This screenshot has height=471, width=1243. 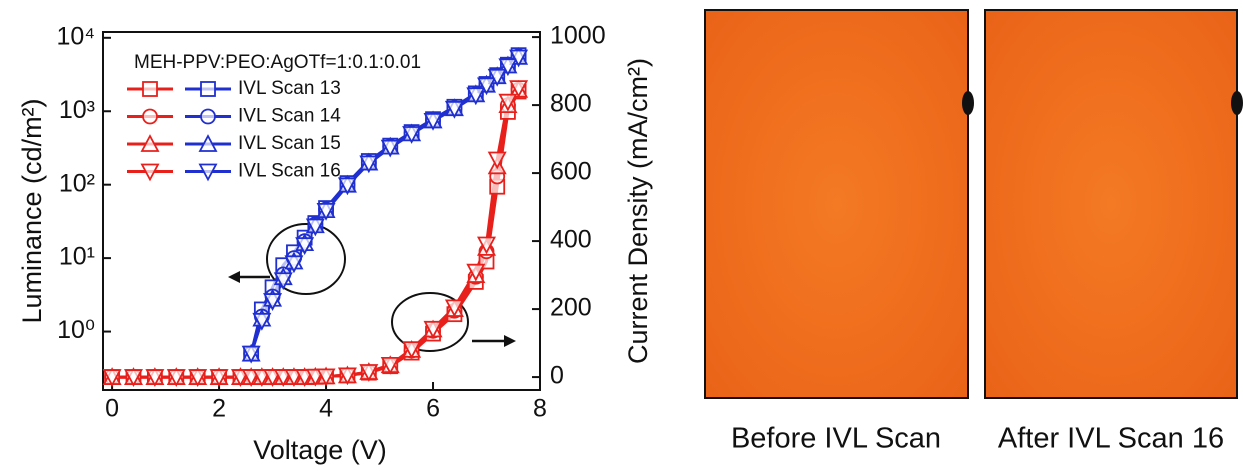 I want to click on y-tick-label: 10², so click(x=77, y=183).